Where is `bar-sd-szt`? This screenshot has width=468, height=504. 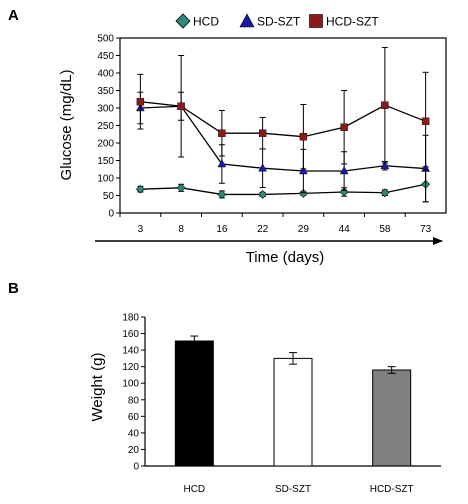 bar-sd-szt is located at coordinates (293, 412).